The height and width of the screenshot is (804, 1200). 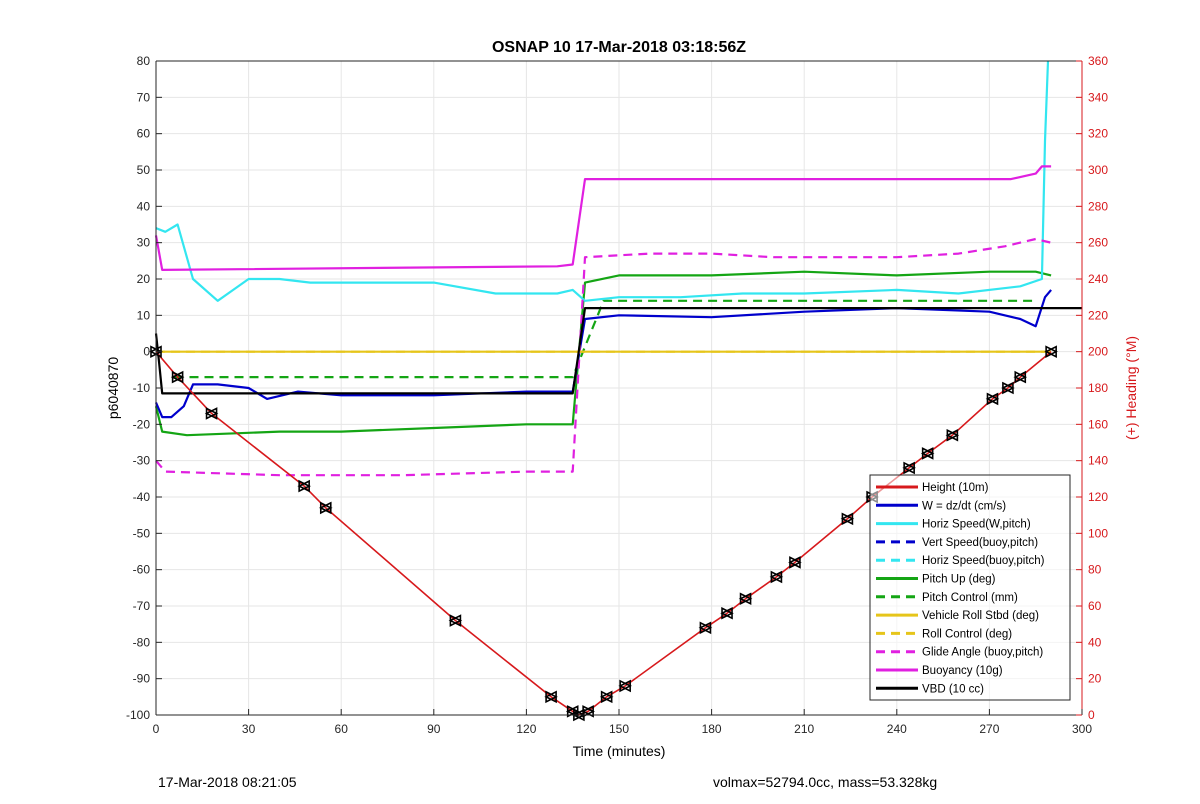 What do you see at coordinates (144, 243) in the screenshot?
I see `y-tick-label: 30` at bounding box center [144, 243].